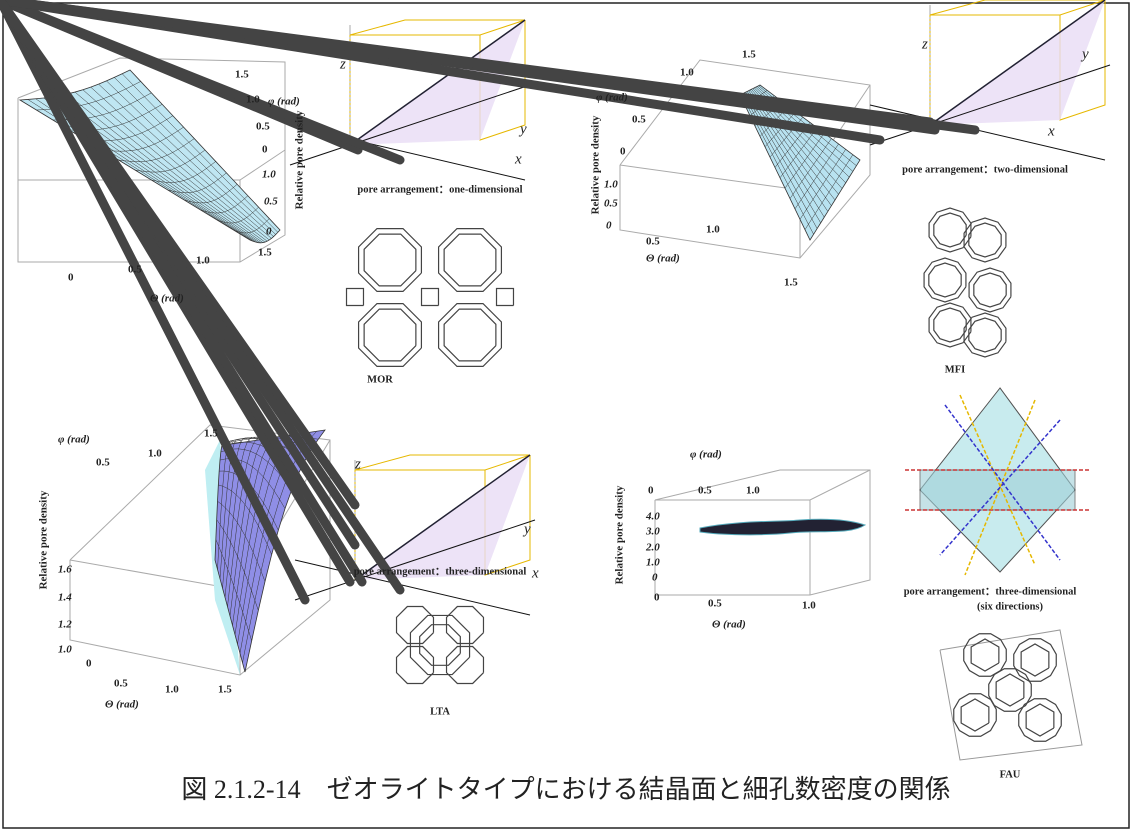 The width and height of the screenshot is (1132, 831). What do you see at coordinates (271, 202) in the screenshot?
I see `z-tick: 0.5` at bounding box center [271, 202].